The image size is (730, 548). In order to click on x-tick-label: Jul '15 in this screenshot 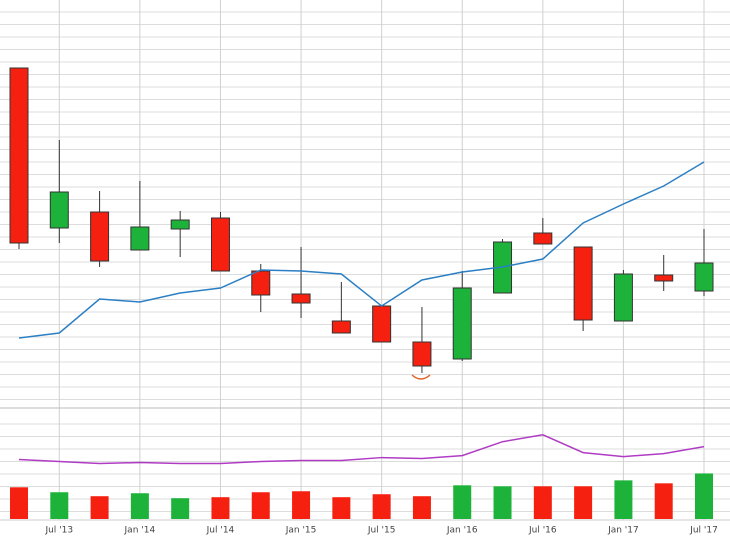, I will do `click(381, 531)`.